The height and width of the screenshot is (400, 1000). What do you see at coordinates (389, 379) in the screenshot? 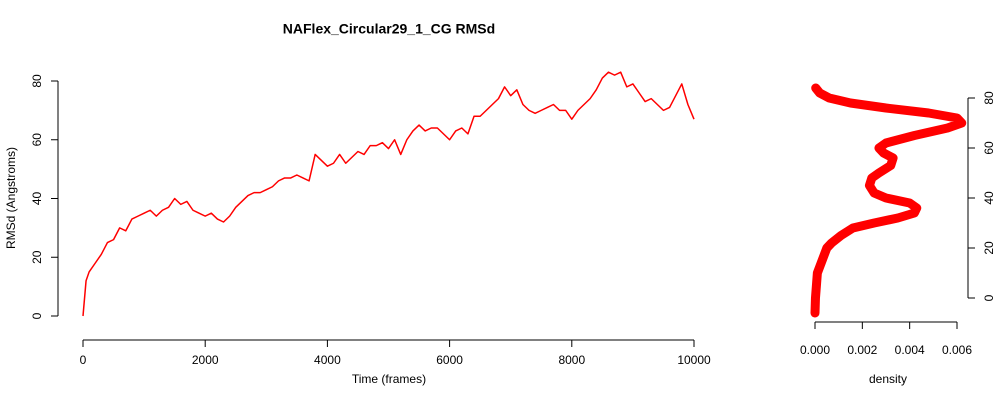
I see `x-axis-label: Time (frames)` at bounding box center [389, 379].